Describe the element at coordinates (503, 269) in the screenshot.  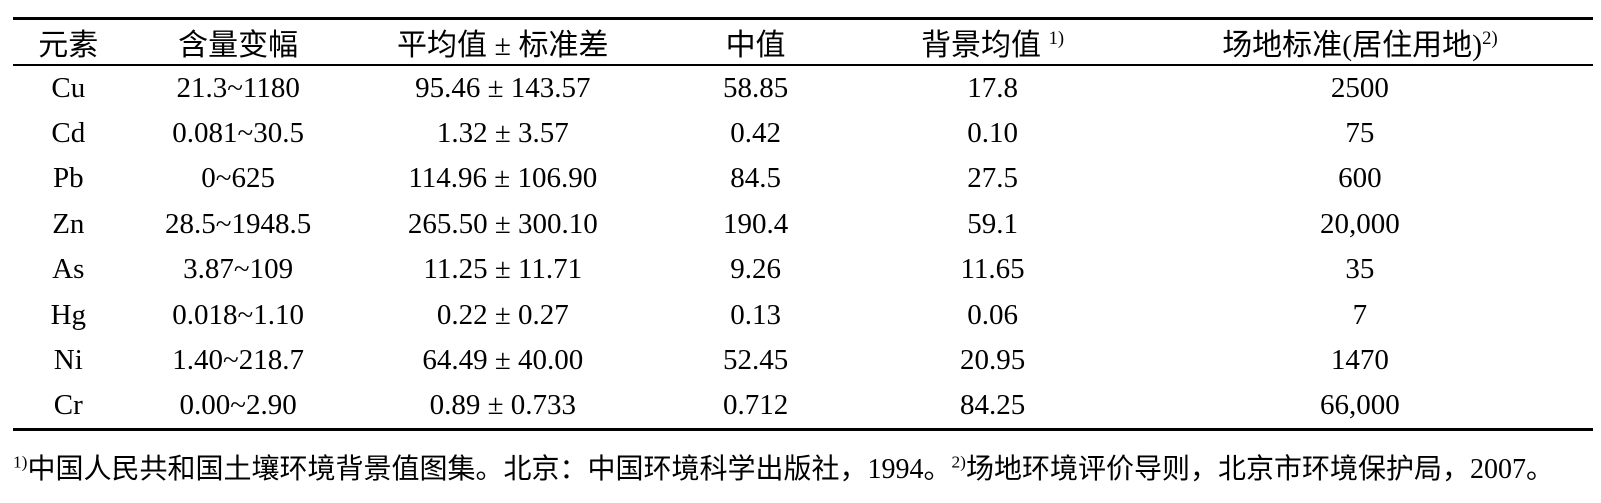
I see `table-cell: 11.25 ± 11.71` at that location.